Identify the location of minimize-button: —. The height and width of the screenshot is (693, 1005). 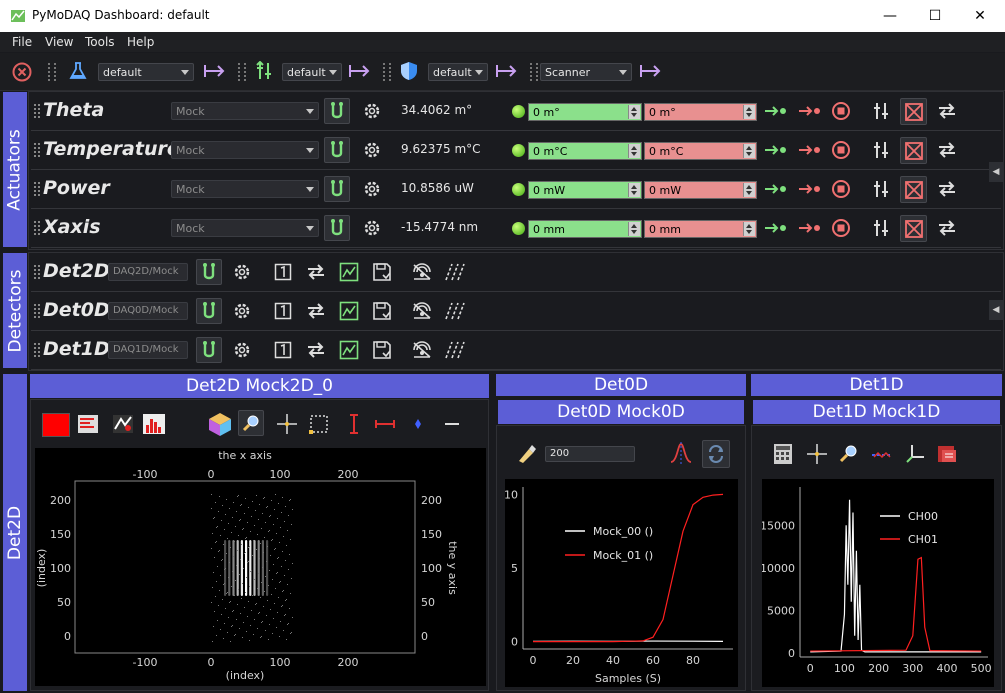
(890, 16).